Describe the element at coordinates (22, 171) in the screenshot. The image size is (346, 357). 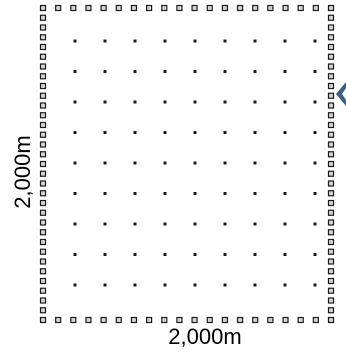
I see `left-dimension-label: 2,000m` at that location.